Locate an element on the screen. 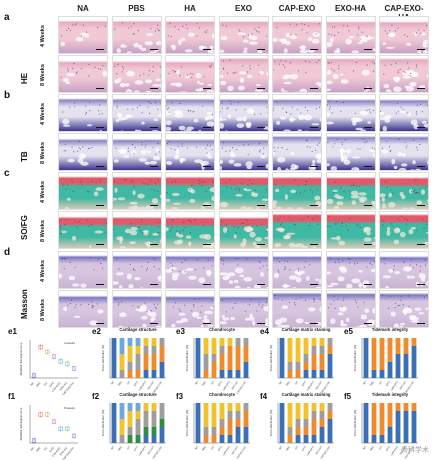  y-axis-label: Score distribution (%) is located at coordinates (271, 423).